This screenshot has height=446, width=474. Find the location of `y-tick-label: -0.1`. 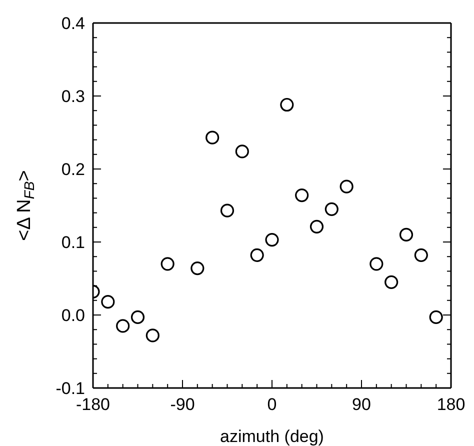

y-tick-label: -0.1 is located at coordinates (70, 388).